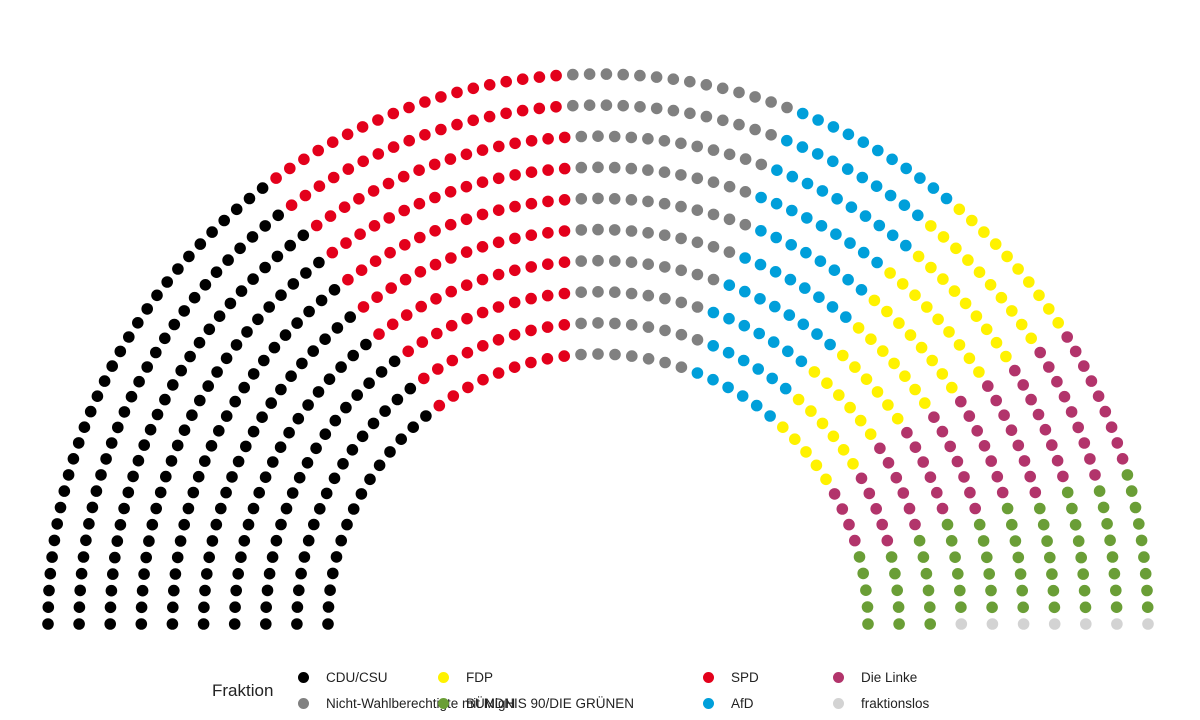  What do you see at coordinates (550, 703) in the screenshot?
I see `legend-label: BÜNDNIS 90/DIE GRÜNEN` at bounding box center [550, 703].